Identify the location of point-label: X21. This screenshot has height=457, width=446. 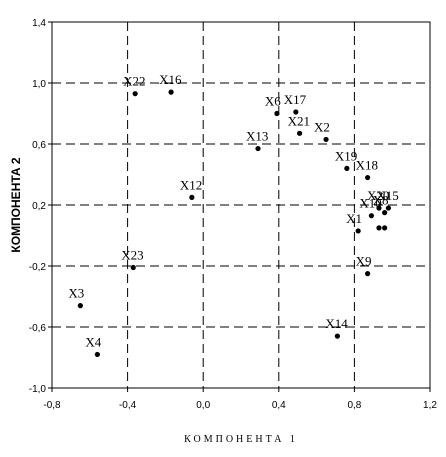
(299, 120).